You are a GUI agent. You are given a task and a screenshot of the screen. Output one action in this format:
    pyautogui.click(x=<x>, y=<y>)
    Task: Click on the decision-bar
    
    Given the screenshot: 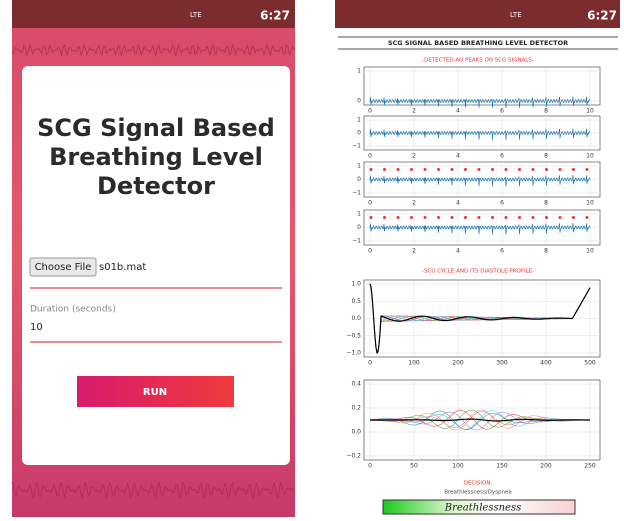 What is the action you would take?
    pyautogui.click(x=479, y=507)
    